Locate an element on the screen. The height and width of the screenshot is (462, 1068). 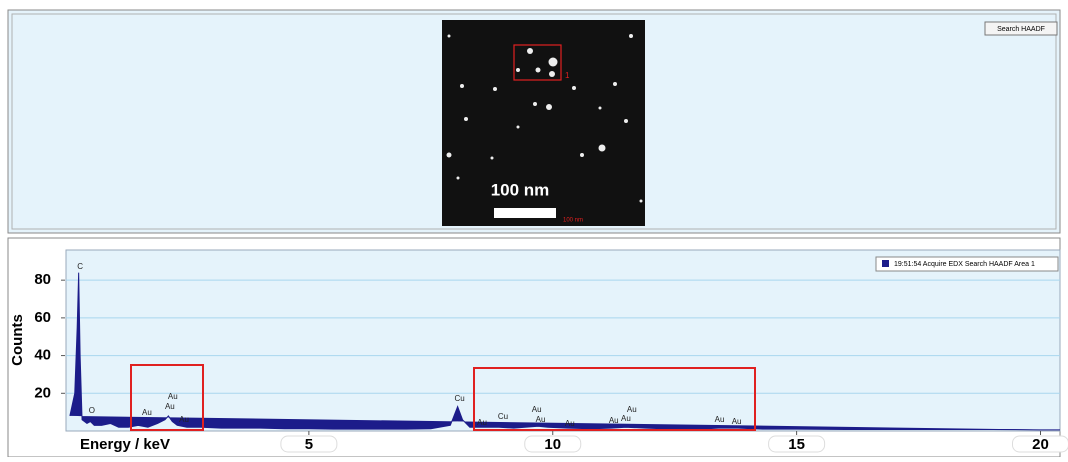
x-axis-title: Energy / keV is located at coordinates (125, 444).